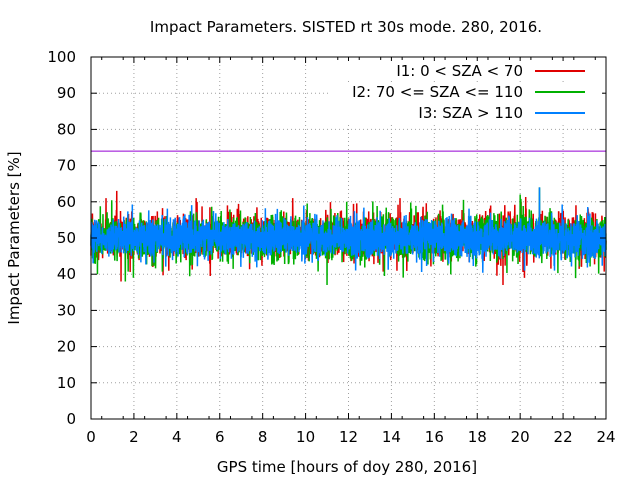  I want to click on y-tick-label: 80, so click(66, 129).